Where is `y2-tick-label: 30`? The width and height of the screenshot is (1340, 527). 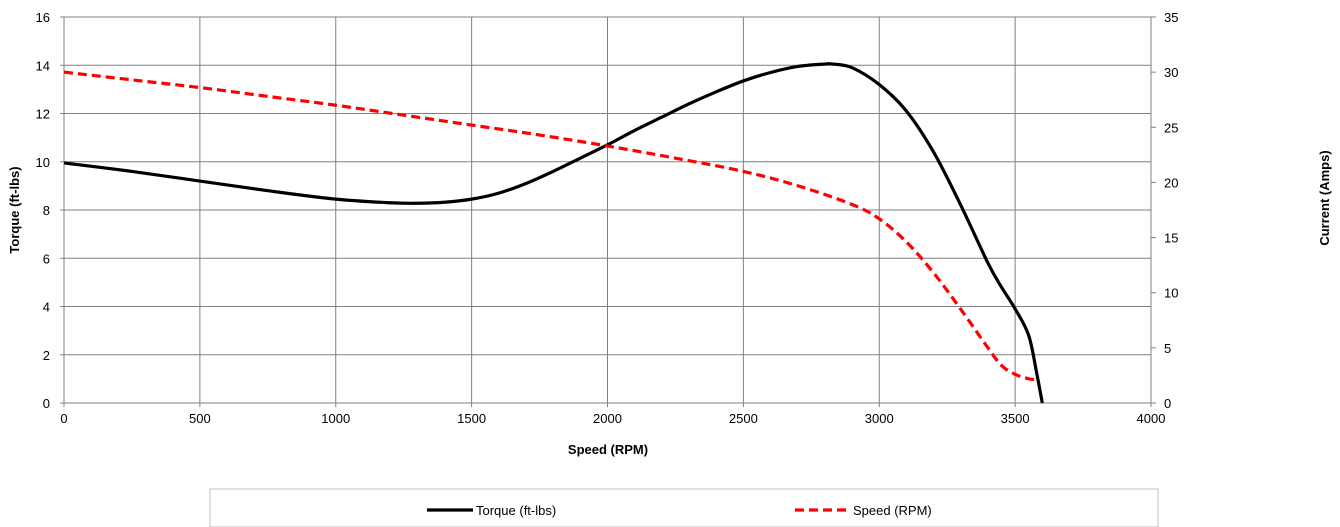
y2-tick-label: 30 is located at coordinates (1171, 72).